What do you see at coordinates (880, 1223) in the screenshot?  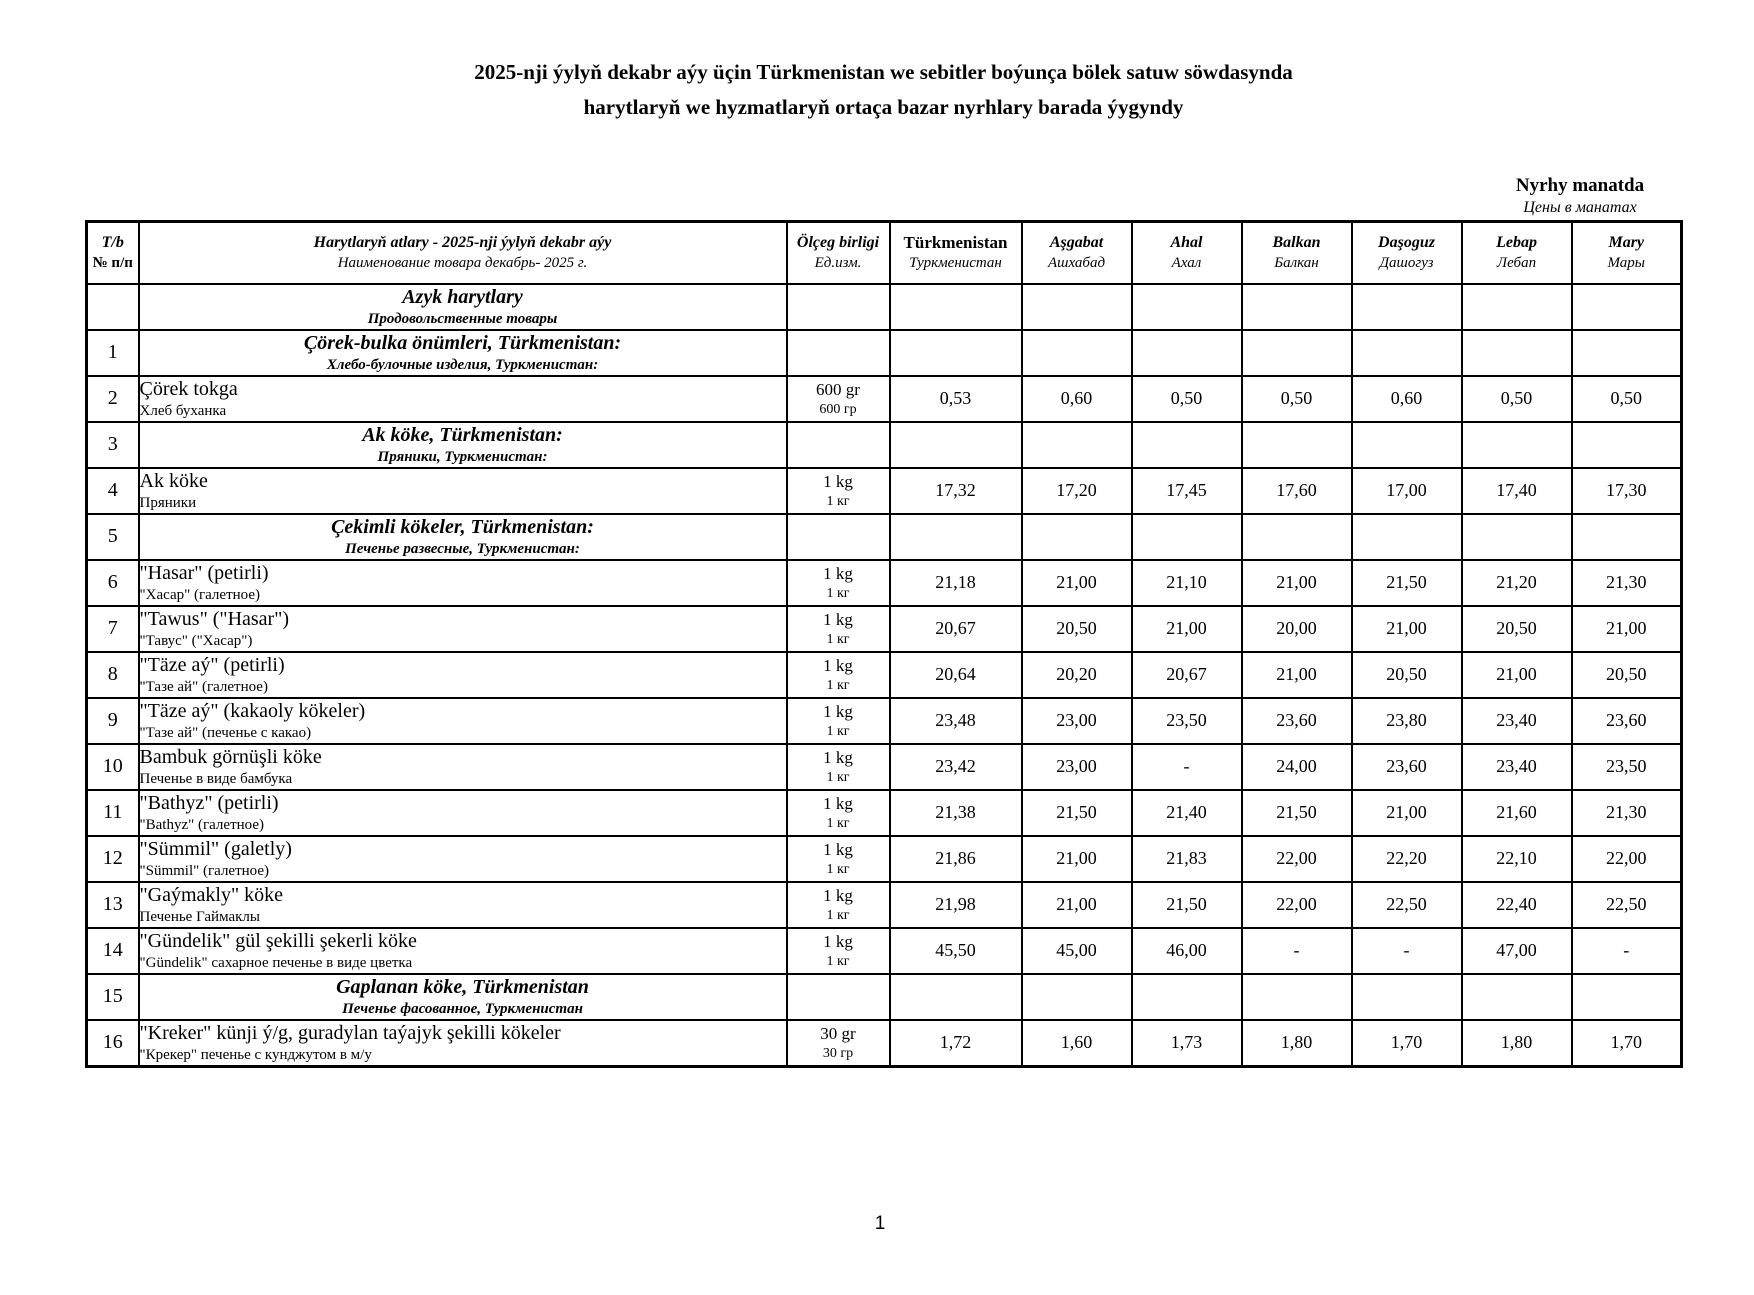 I see `page-number: 1` at bounding box center [880, 1223].